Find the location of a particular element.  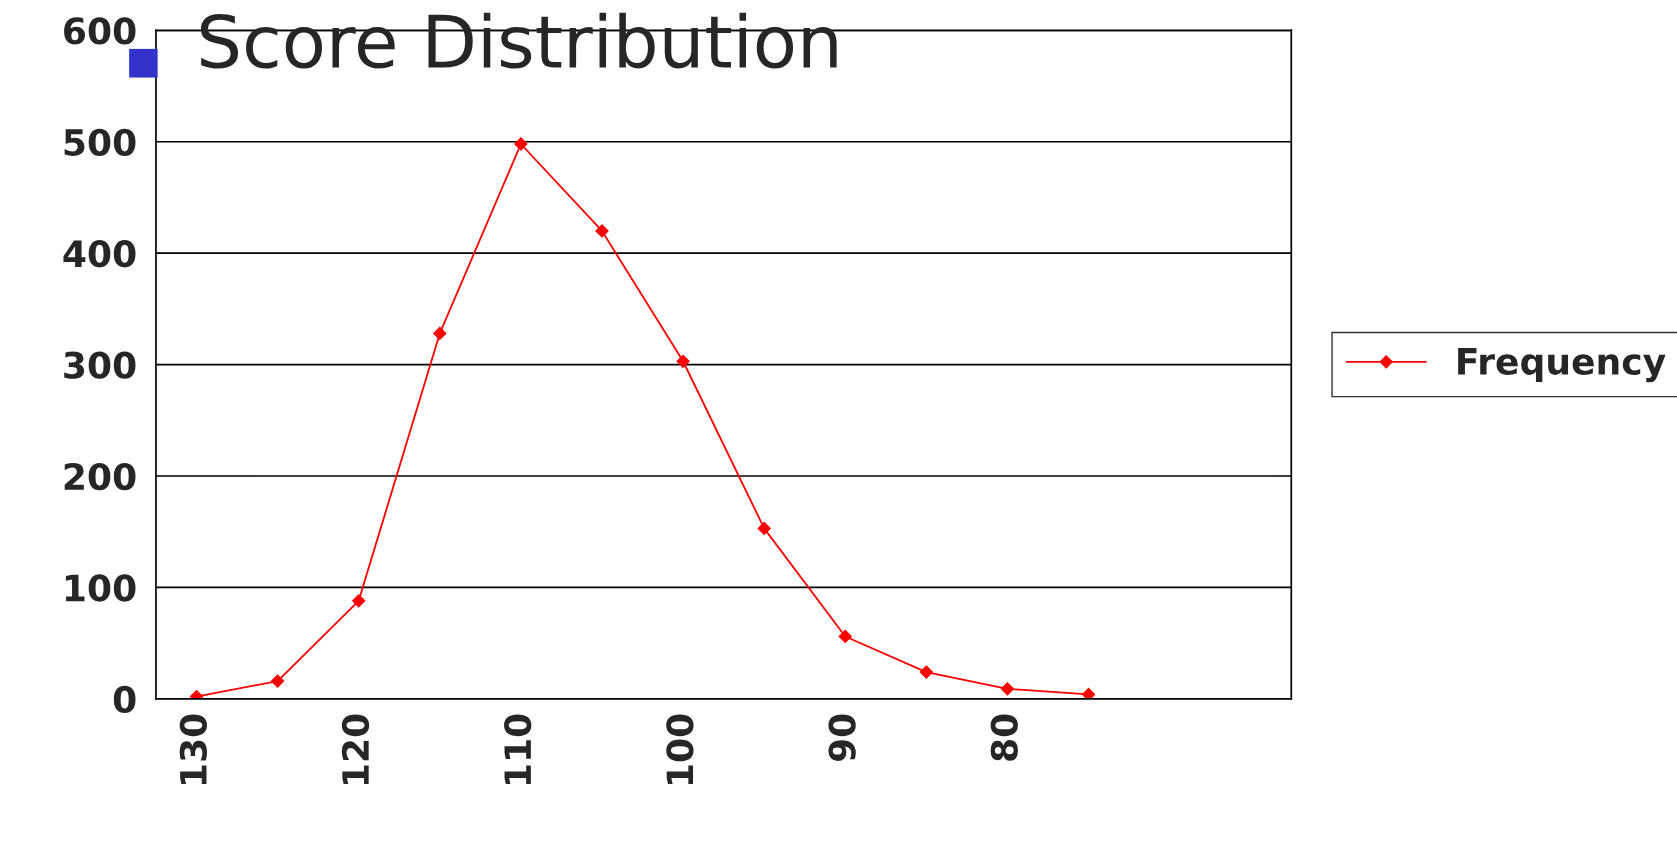

x-tick-label: 120 is located at coordinates (355, 749).